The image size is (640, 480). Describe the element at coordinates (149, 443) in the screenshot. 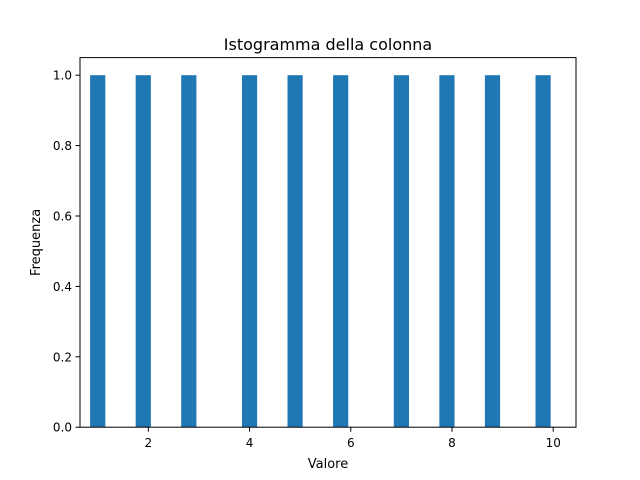

I see `x-tick-label: 2` at that location.